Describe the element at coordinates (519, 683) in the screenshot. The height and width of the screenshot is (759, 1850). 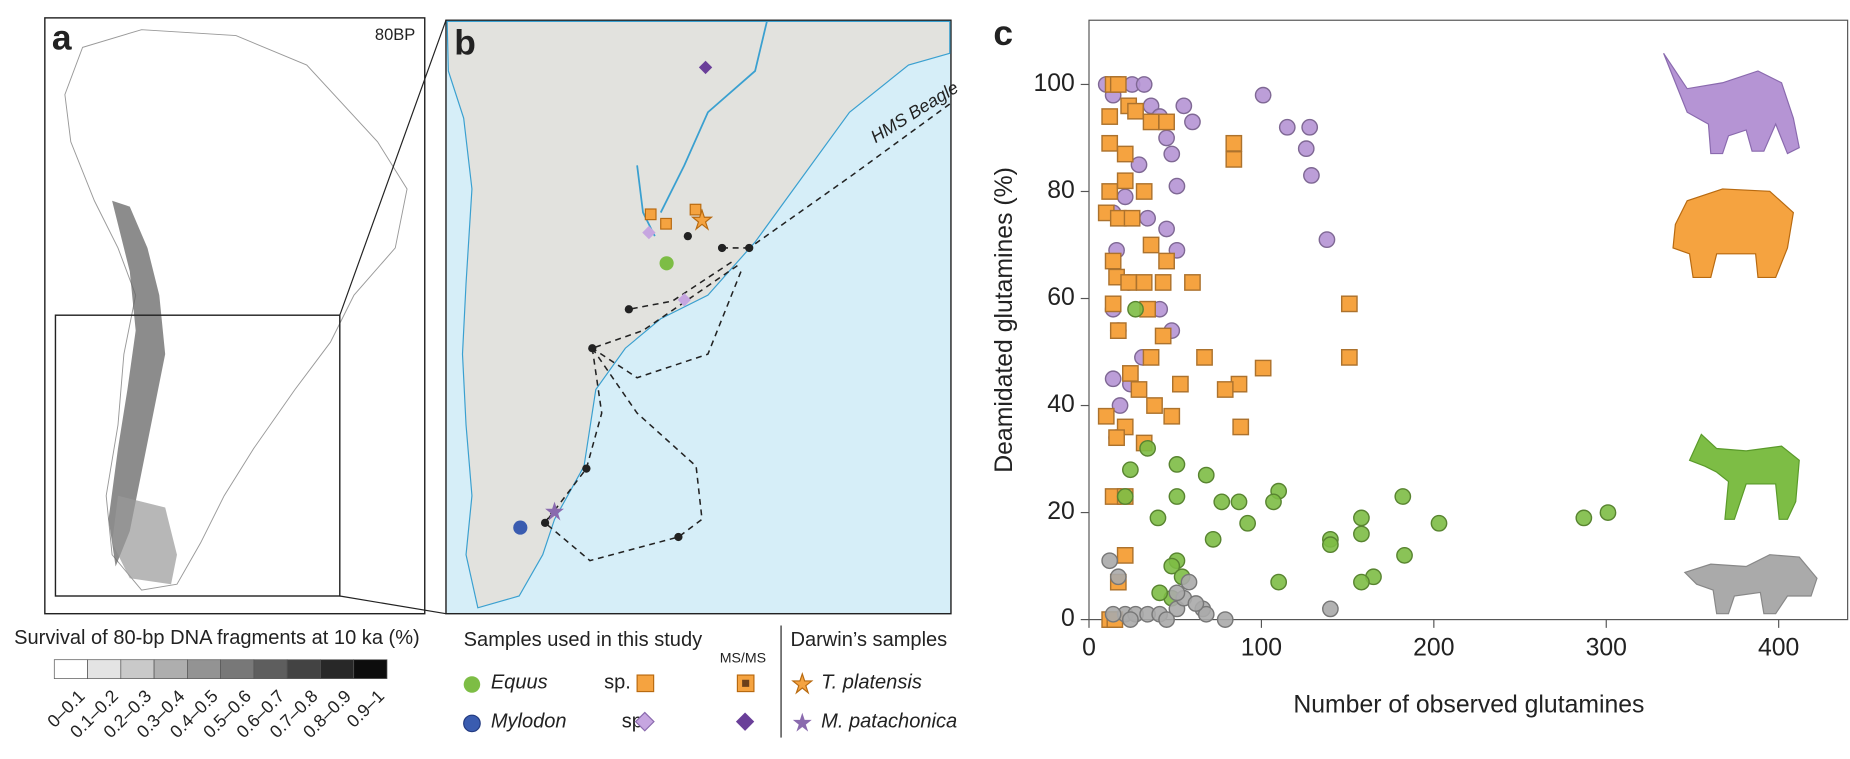
I see `legend-label: Equus` at that location.